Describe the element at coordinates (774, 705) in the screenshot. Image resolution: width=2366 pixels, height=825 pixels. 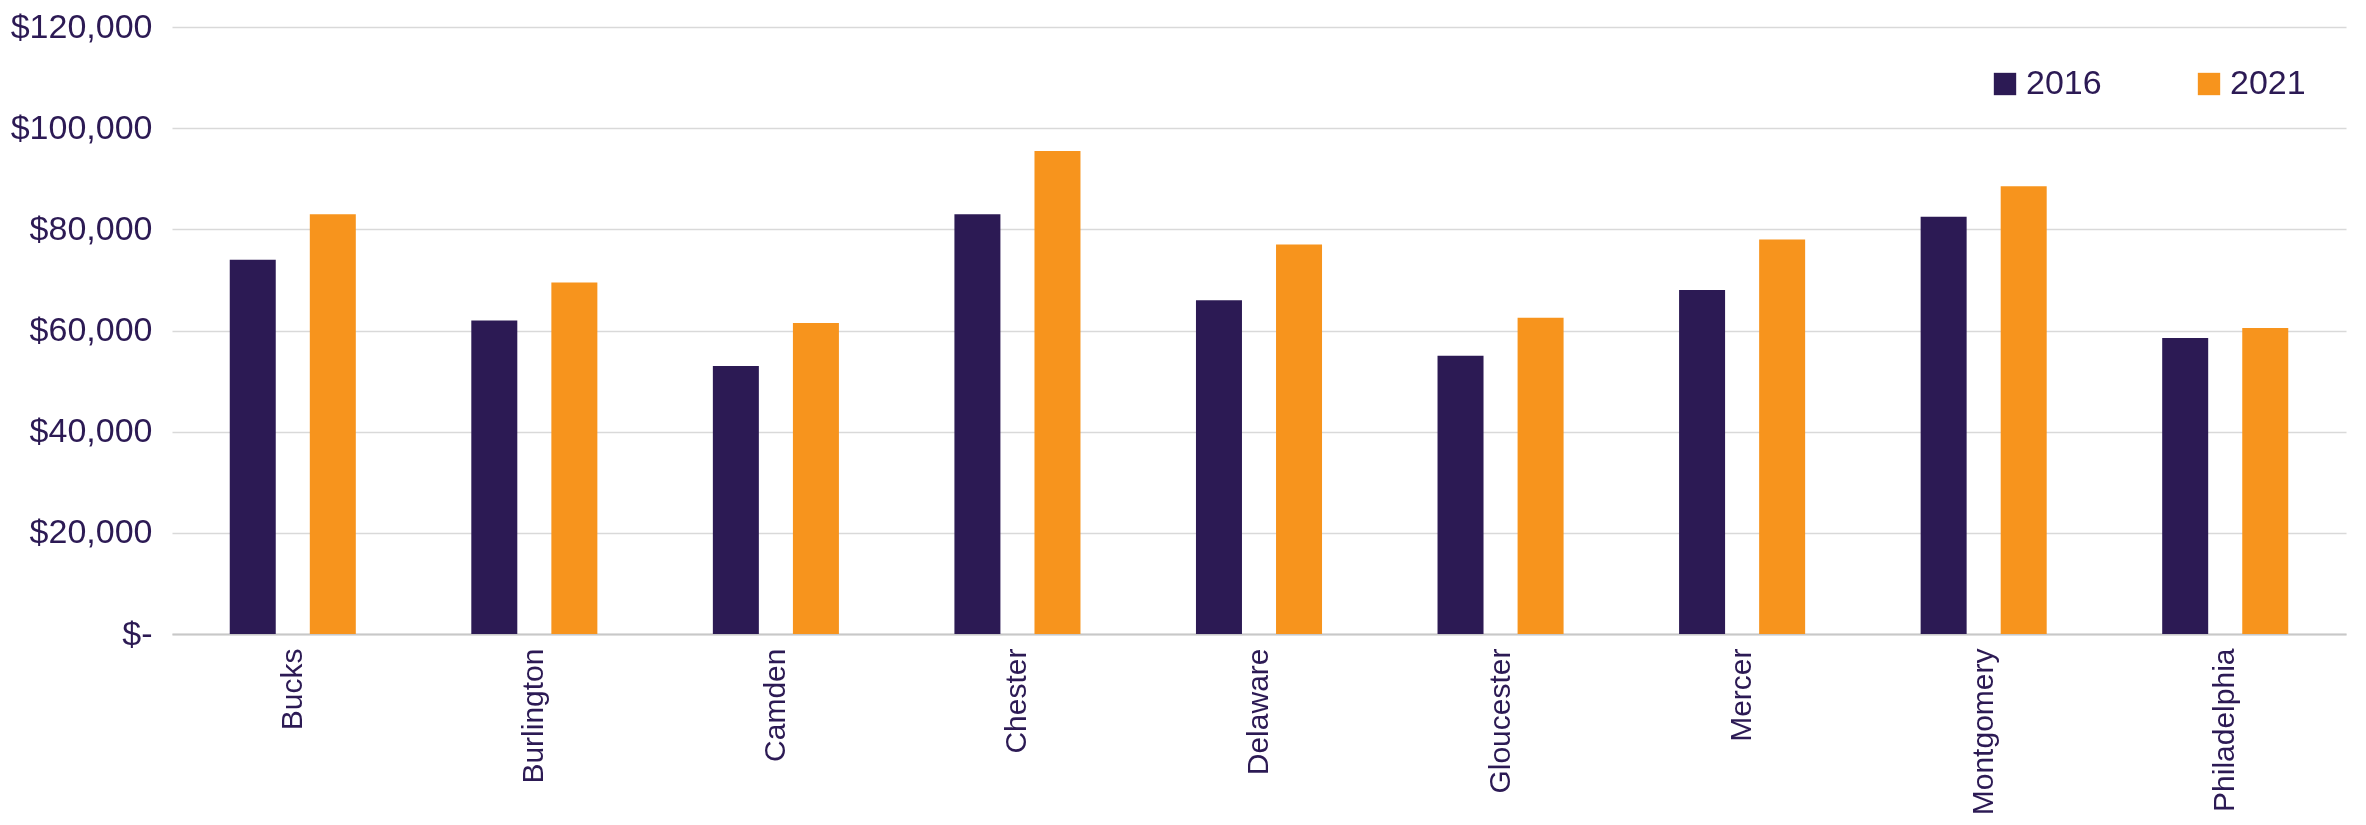
I see `x-tick-label: Camden` at that location.